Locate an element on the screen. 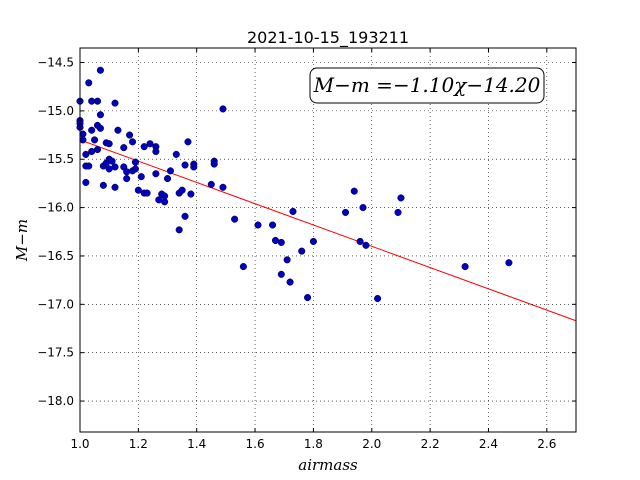 The image size is (640, 480). fit-equation-annotation: M−m =−1.10χ−14.20 is located at coordinates (427, 85).